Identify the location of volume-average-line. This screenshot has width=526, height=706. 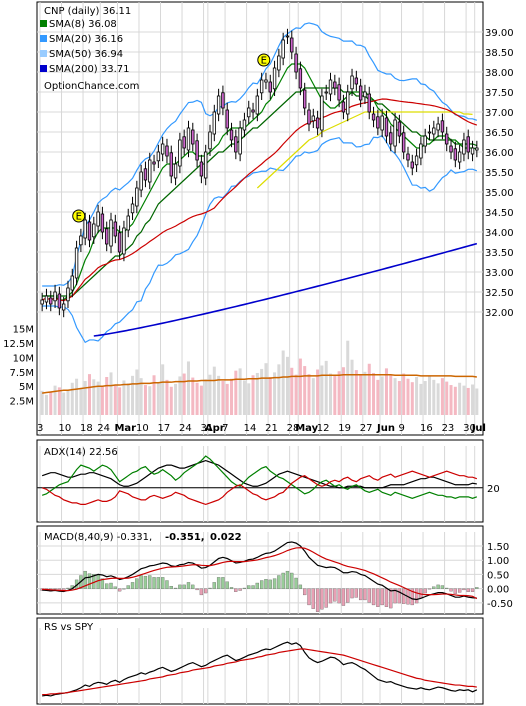
(259, 383).